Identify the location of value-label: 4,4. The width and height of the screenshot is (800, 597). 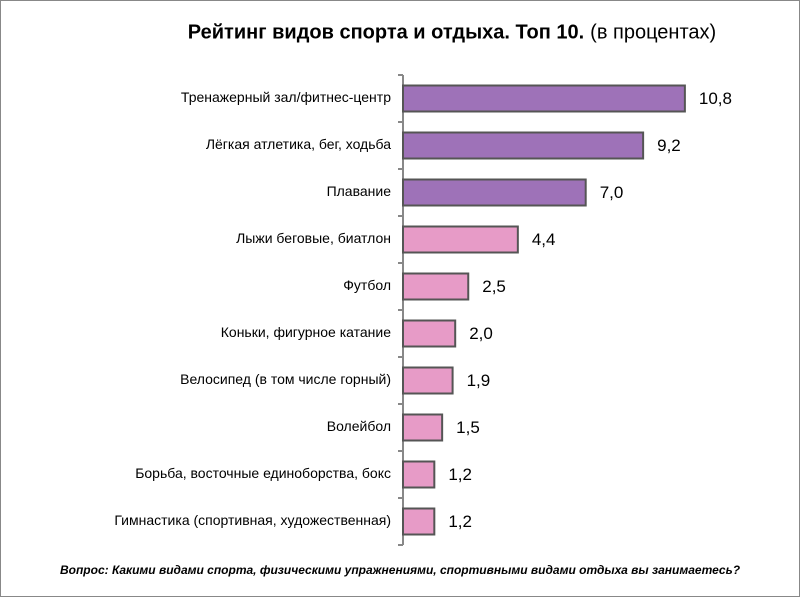
(544, 239).